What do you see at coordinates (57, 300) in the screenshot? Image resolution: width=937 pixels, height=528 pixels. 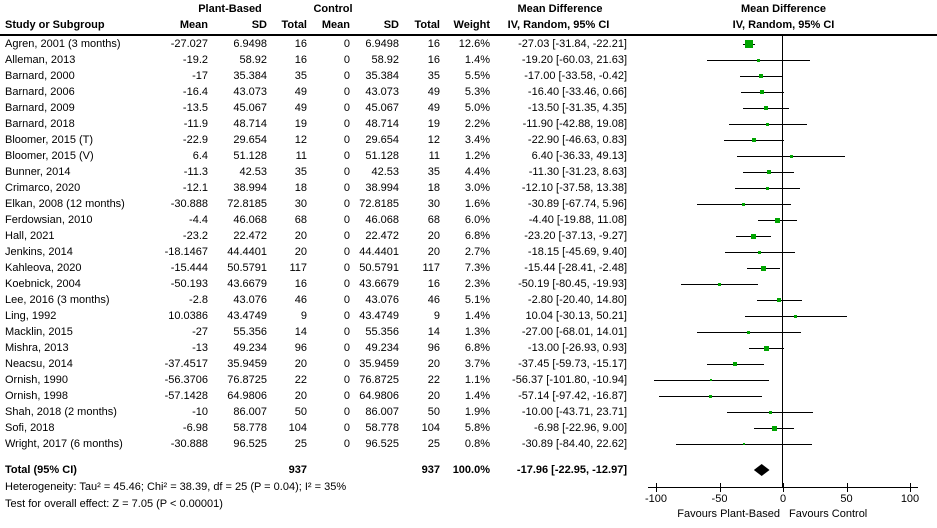 I see `study-label: Lee, 2016 (3 months)` at bounding box center [57, 300].